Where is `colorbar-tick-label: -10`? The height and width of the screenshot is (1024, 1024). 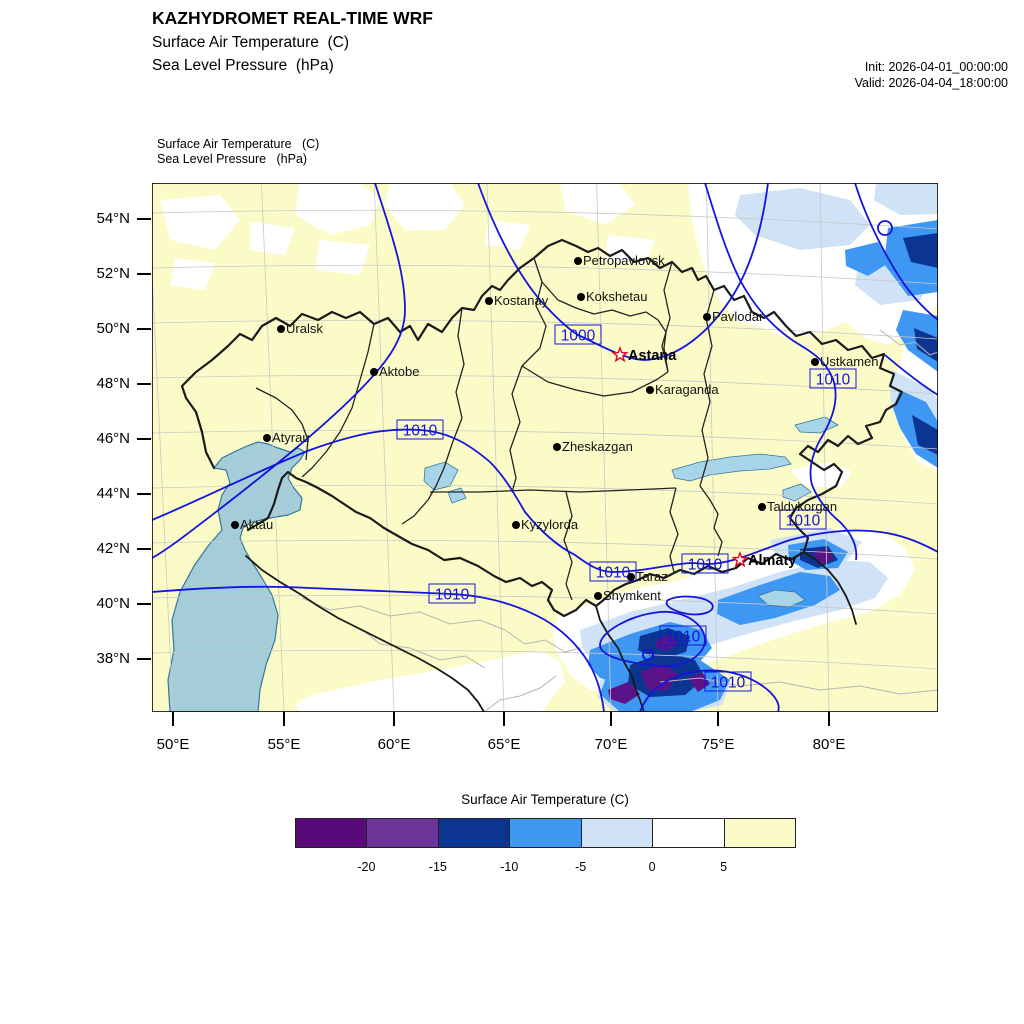 colorbar-tick-label: -10 is located at coordinates (509, 867).